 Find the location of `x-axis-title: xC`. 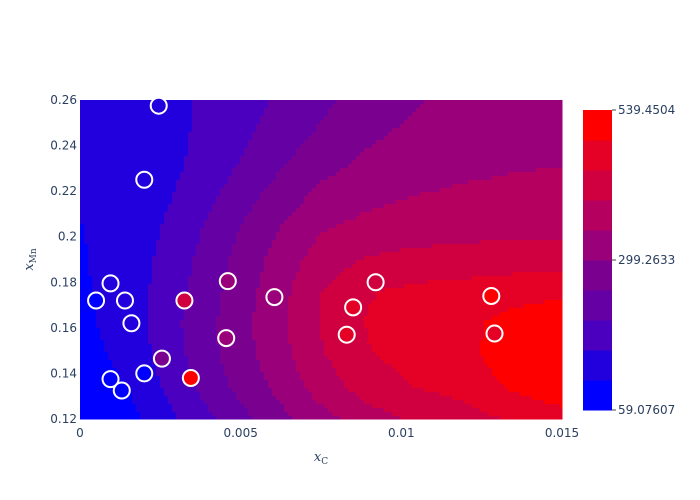

x-axis-title: xC is located at coordinates (321, 458).